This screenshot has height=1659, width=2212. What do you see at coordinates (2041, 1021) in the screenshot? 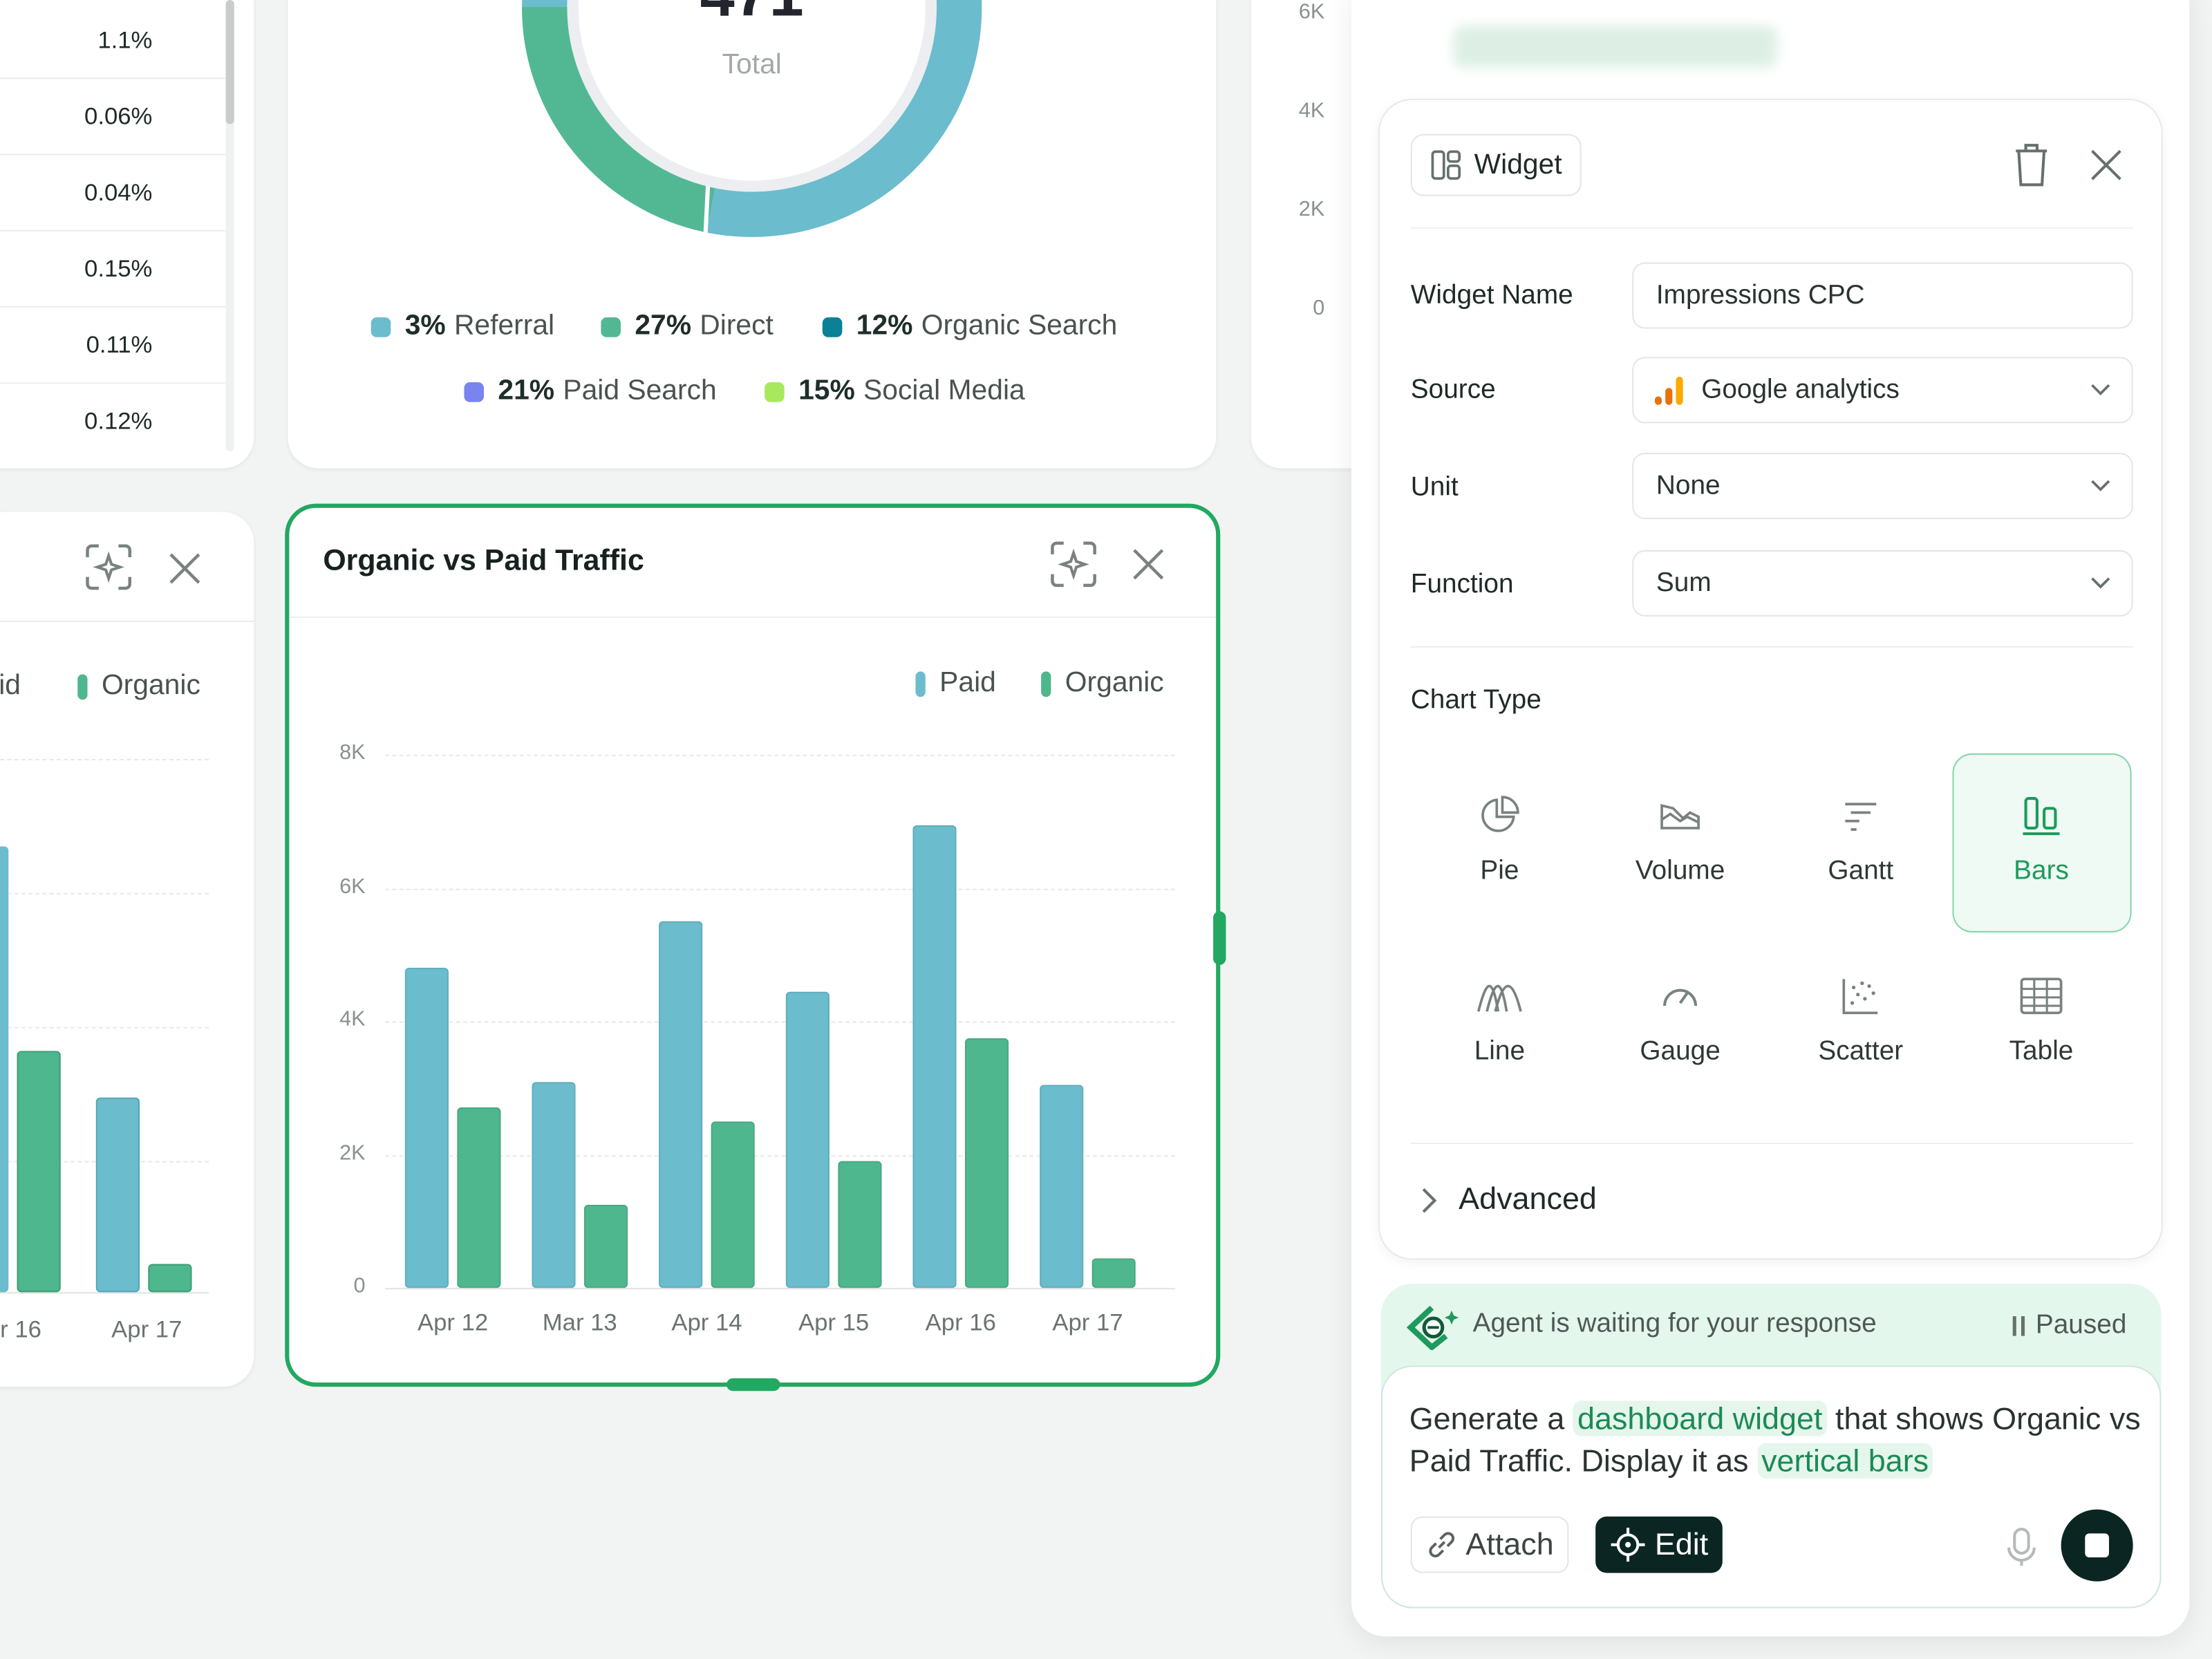
I see `chart-type-table: Table` at bounding box center [2041, 1021].